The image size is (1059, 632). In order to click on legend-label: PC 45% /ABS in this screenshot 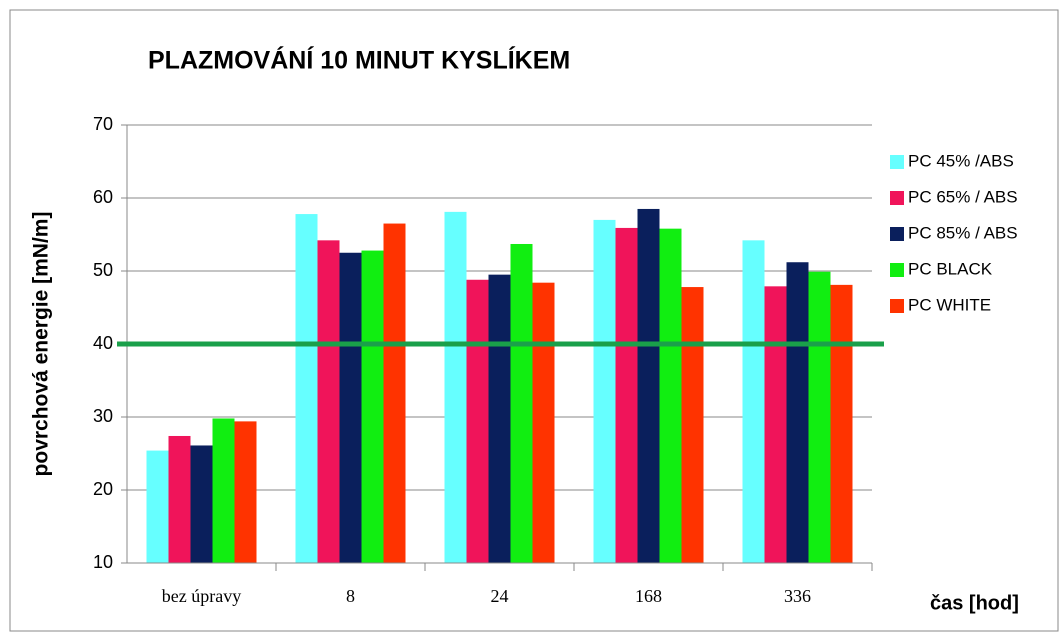, I will do `click(961, 160)`.